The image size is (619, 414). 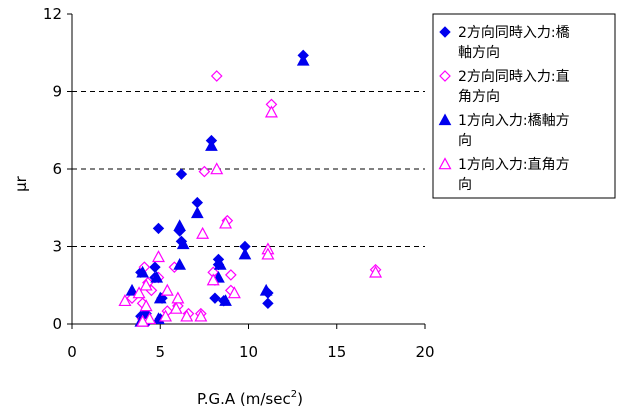 What do you see at coordinates (21, 183) in the screenshot?
I see `y-axis-title: μr` at bounding box center [21, 183].